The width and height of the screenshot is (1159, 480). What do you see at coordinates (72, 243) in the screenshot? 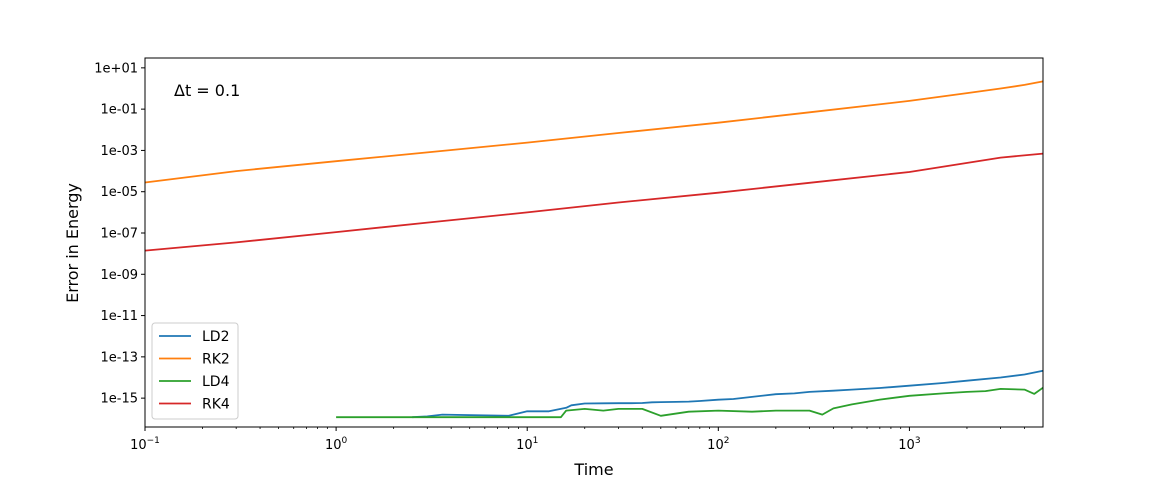
I see `y-axis-title: Error in Energy` at bounding box center [72, 243].